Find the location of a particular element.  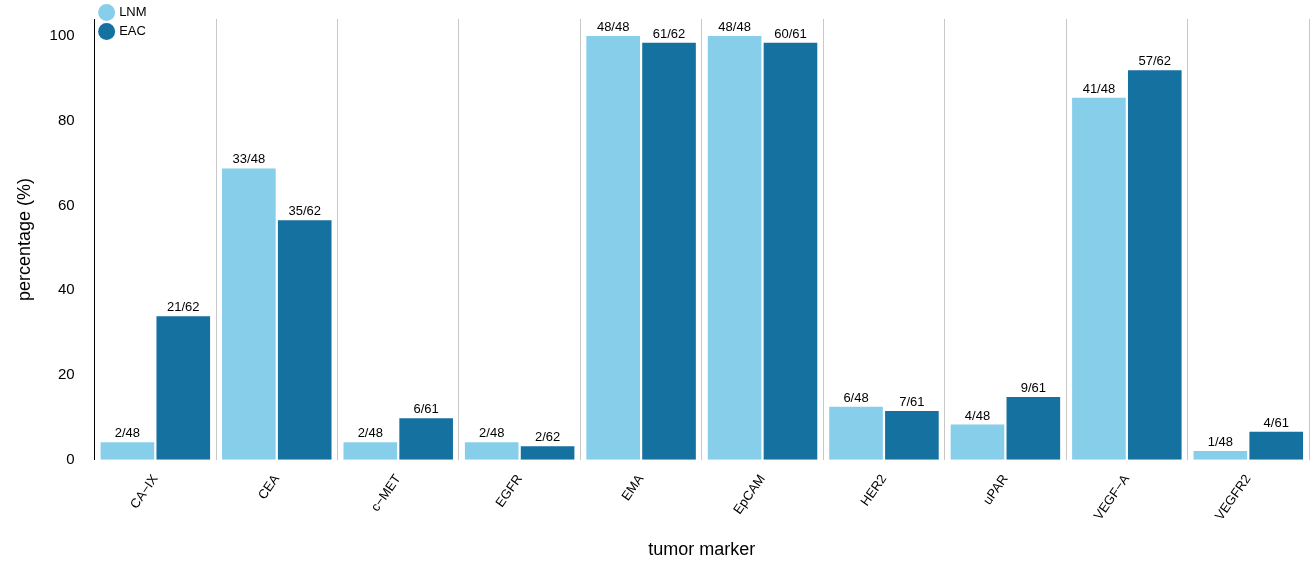

y-tick-label: 40 is located at coordinates (66, 289).